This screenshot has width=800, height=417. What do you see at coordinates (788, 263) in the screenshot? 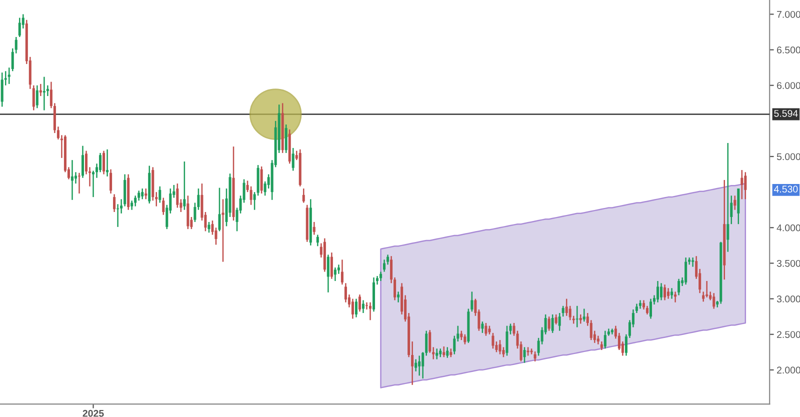
I see `y-tick-label: 3.500` at bounding box center [788, 263].